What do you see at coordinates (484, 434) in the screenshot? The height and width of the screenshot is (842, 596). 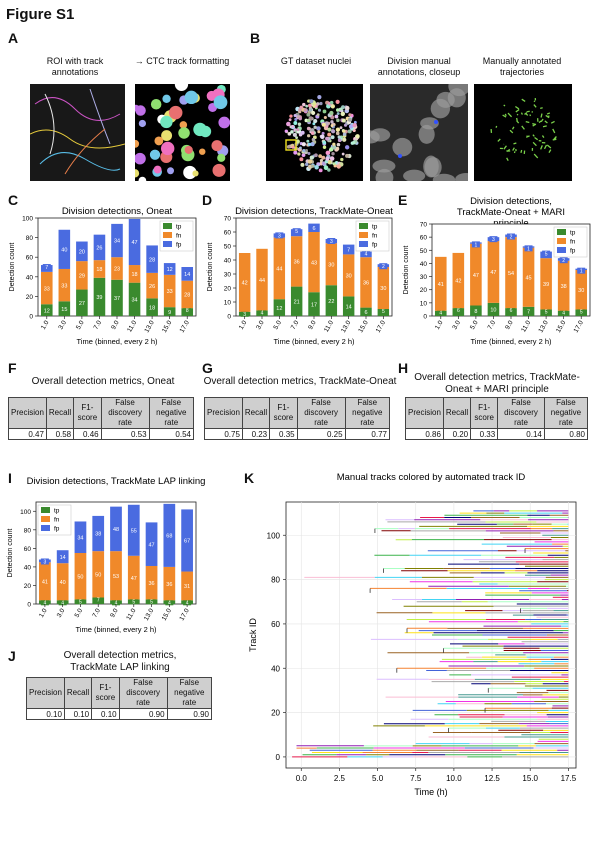 I see `metric-value: 0.33` at bounding box center [484, 434].